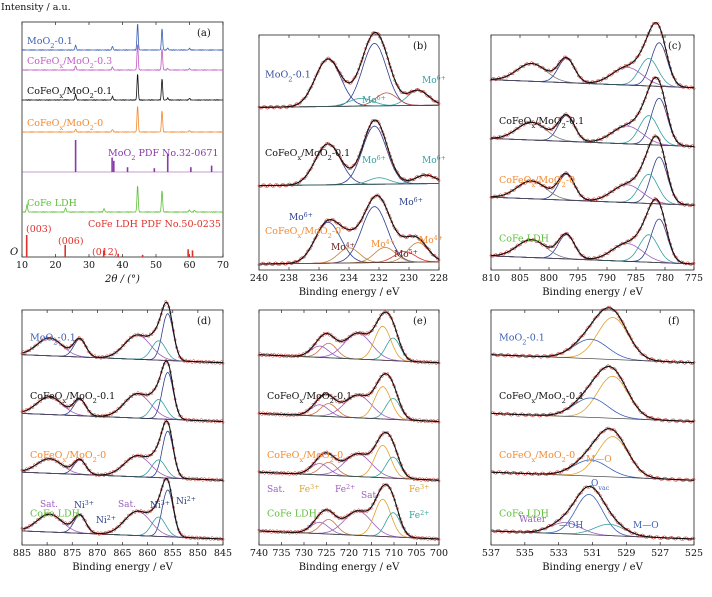 The height and width of the screenshot is (597, 712). I want to click on series-label: CoFe LDH, so click(52, 203).